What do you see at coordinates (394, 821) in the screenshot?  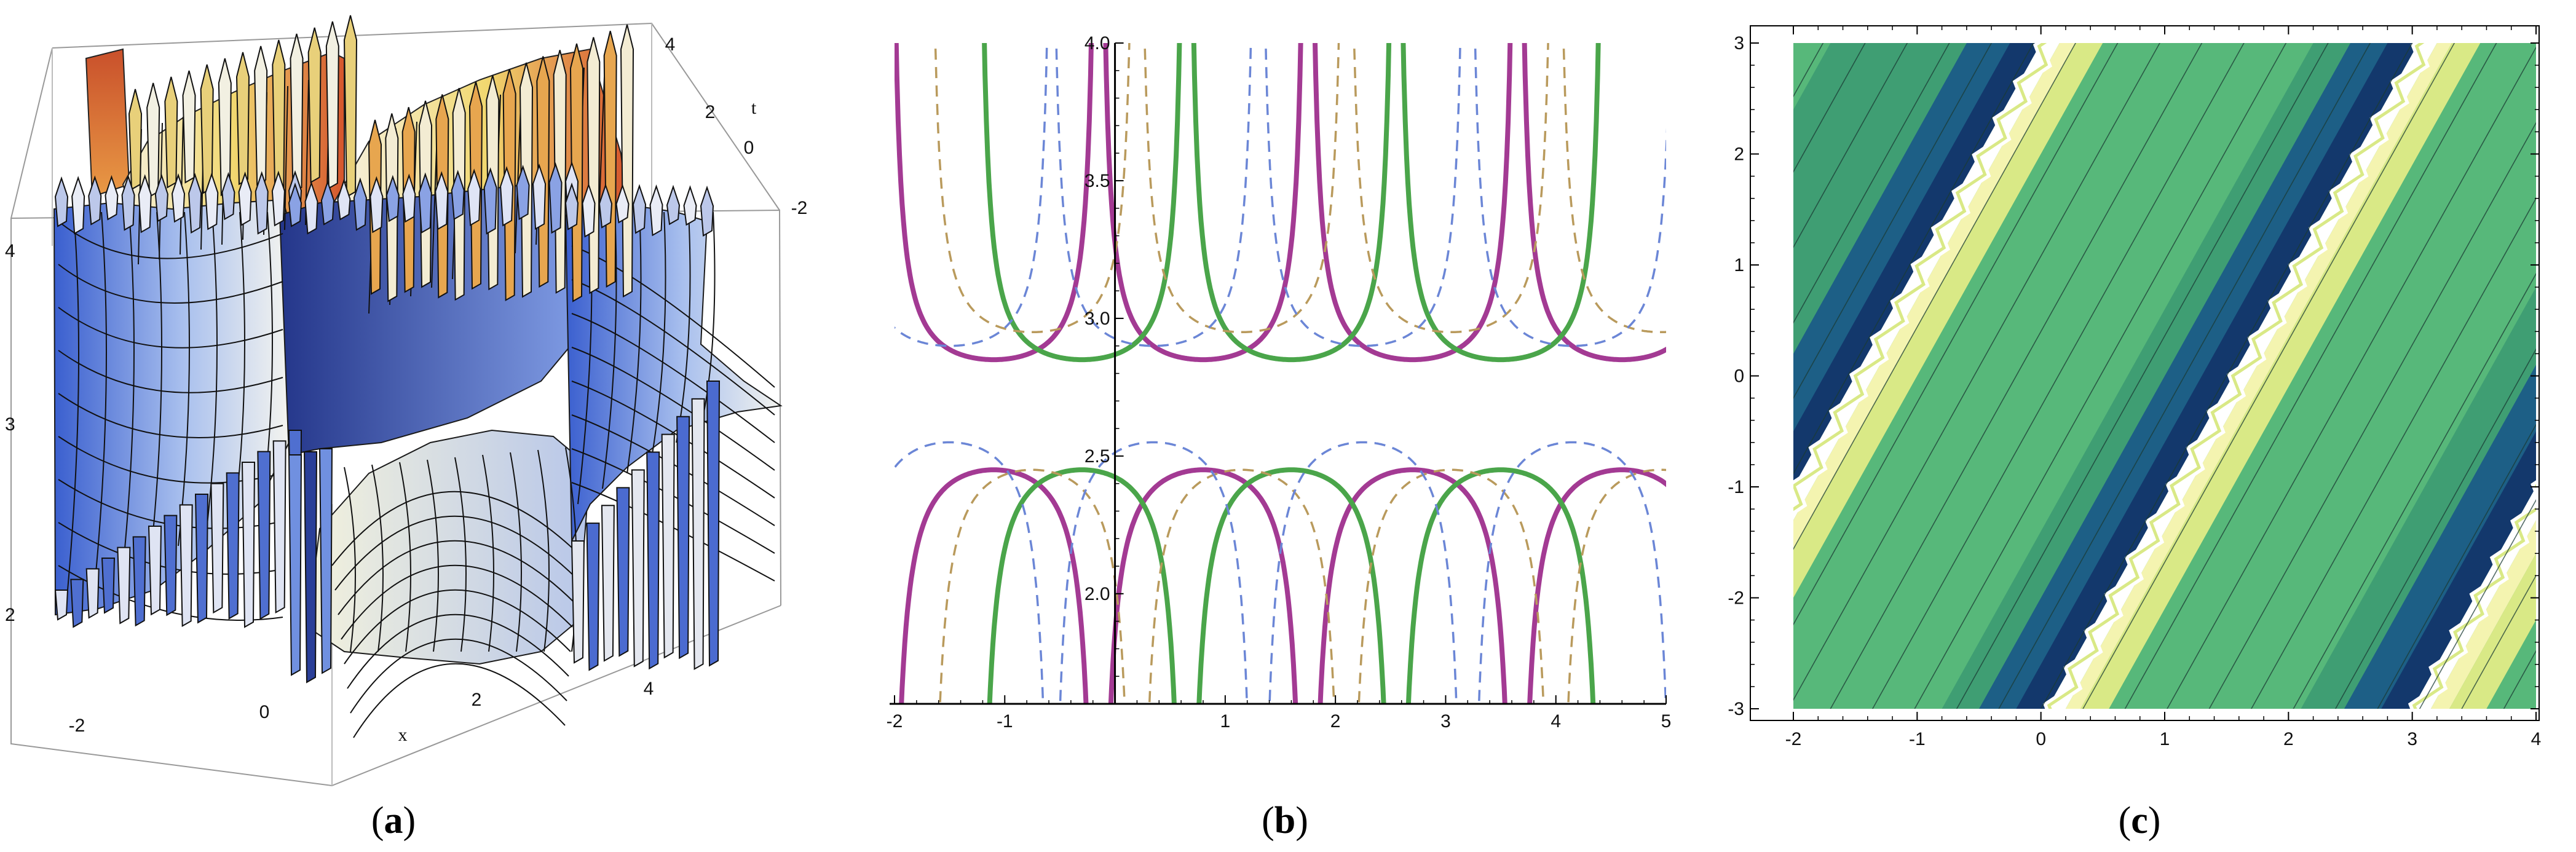 I see `panel-label-a: (a)` at bounding box center [394, 821].